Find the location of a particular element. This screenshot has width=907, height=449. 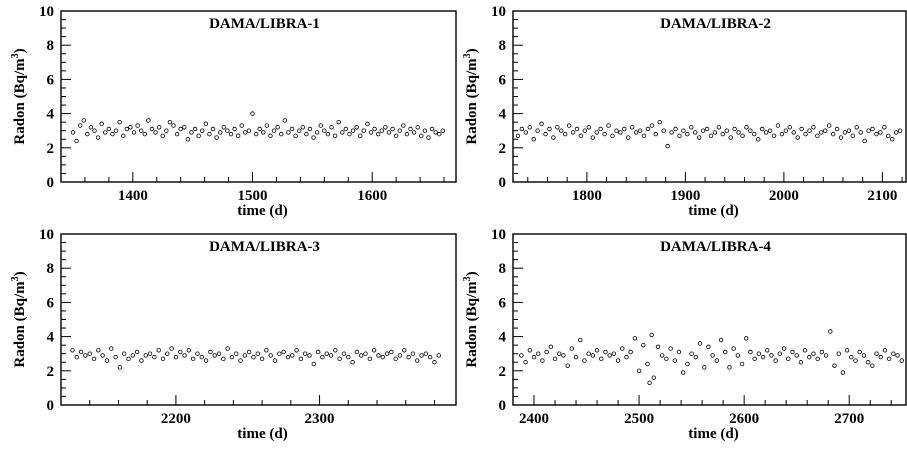

x-tick-label: 2000 is located at coordinates (784, 196).